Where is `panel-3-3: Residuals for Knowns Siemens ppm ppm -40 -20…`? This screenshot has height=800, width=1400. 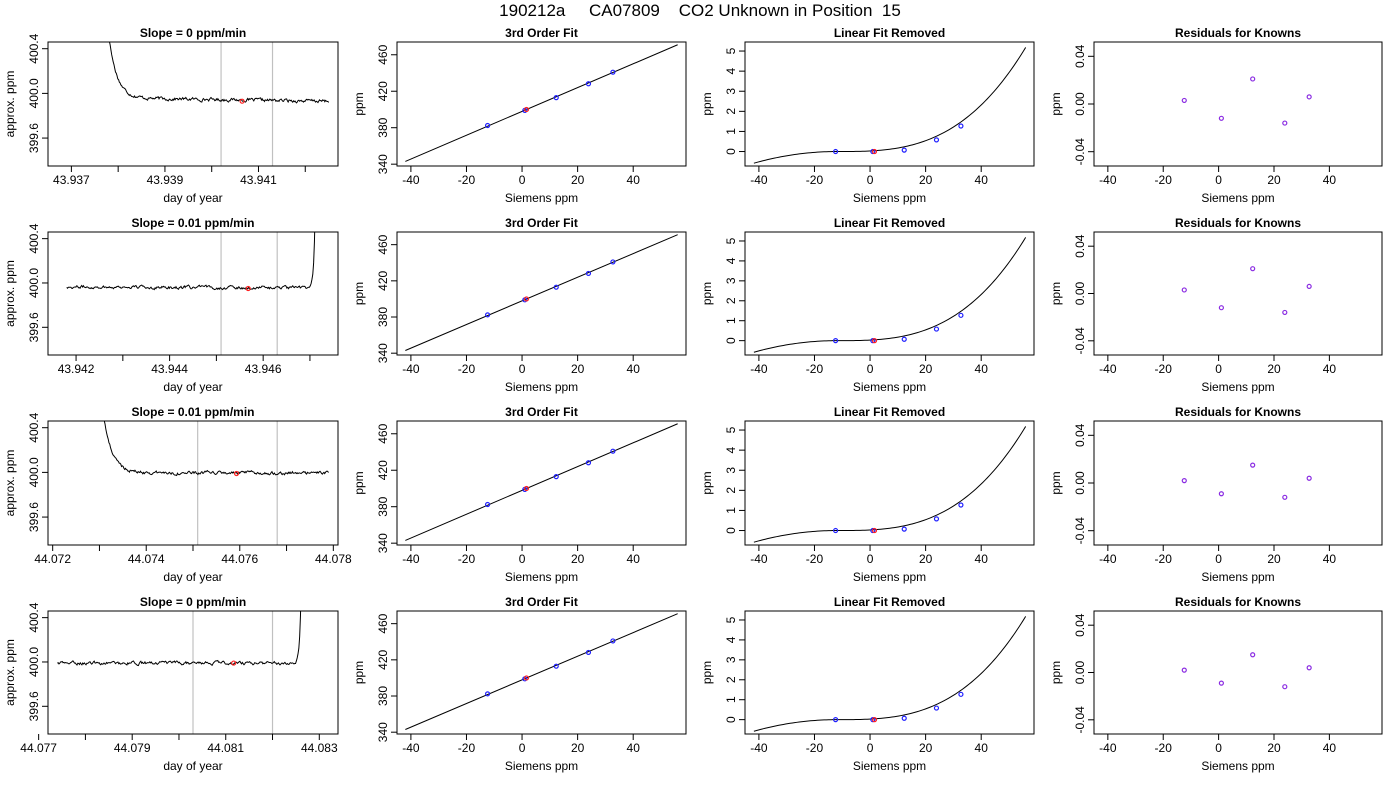 panel-3-3: Residuals for Knowns Siemens ppm ppm -40 -20… is located at coordinates (1216, 684).